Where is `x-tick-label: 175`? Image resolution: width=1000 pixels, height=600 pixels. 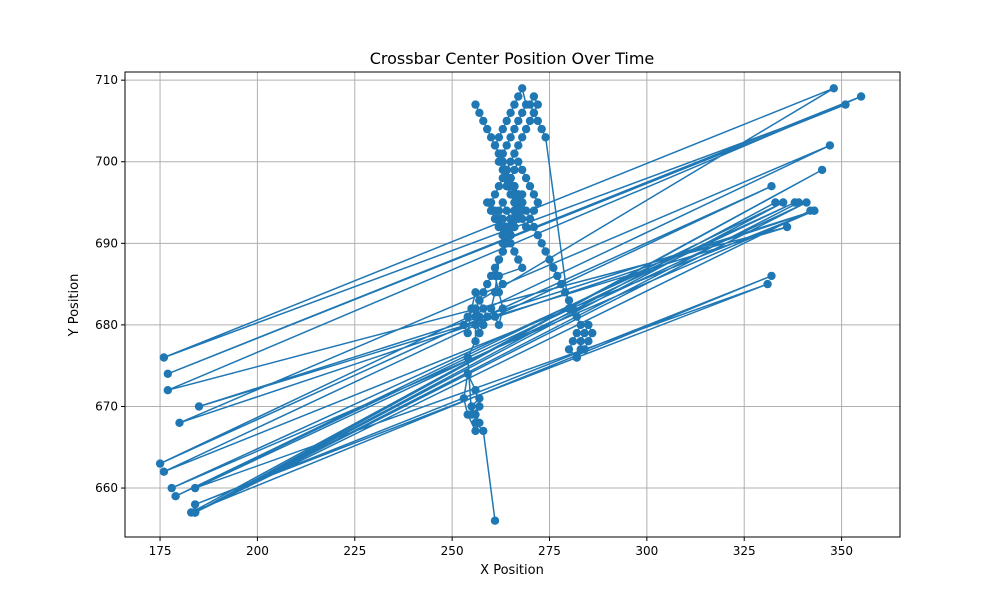 x-tick-label: 175 is located at coordinates (160, 551).